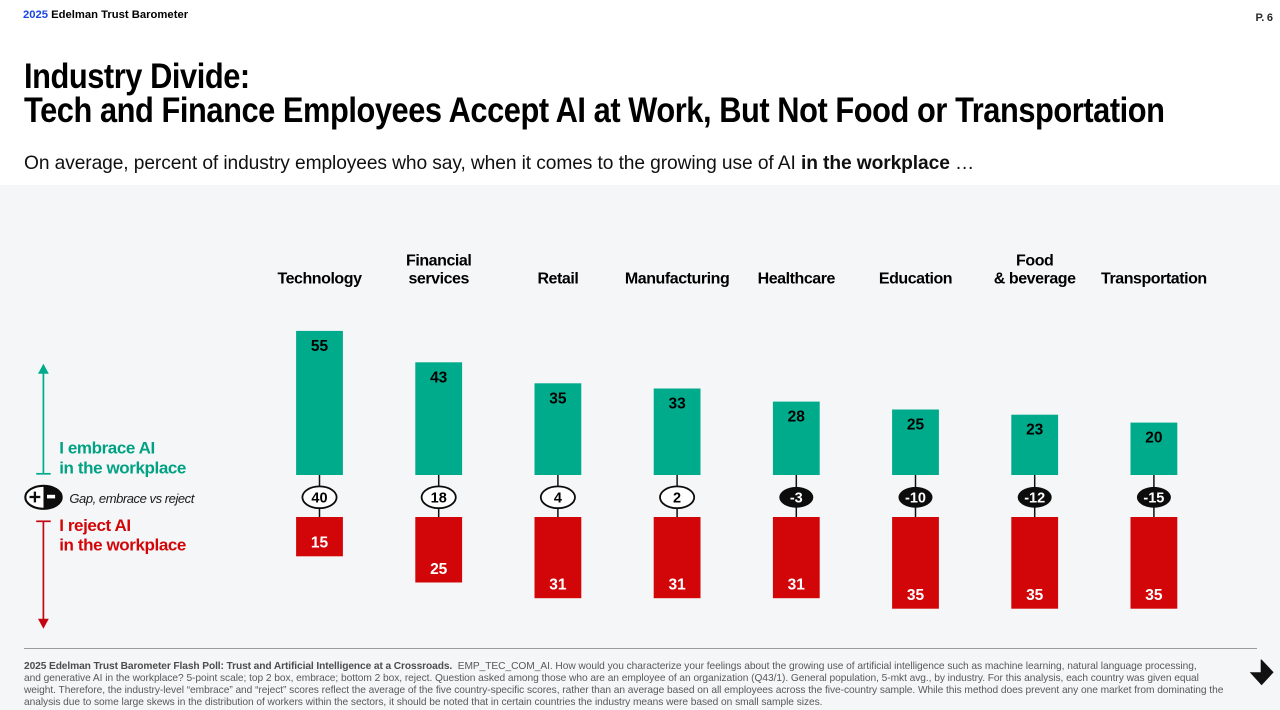 The width and height of the screenshot is (1280, 710). Describe the element at coordinates (558, 498) in the screenshot. I see `svg-text: 4` at that location.